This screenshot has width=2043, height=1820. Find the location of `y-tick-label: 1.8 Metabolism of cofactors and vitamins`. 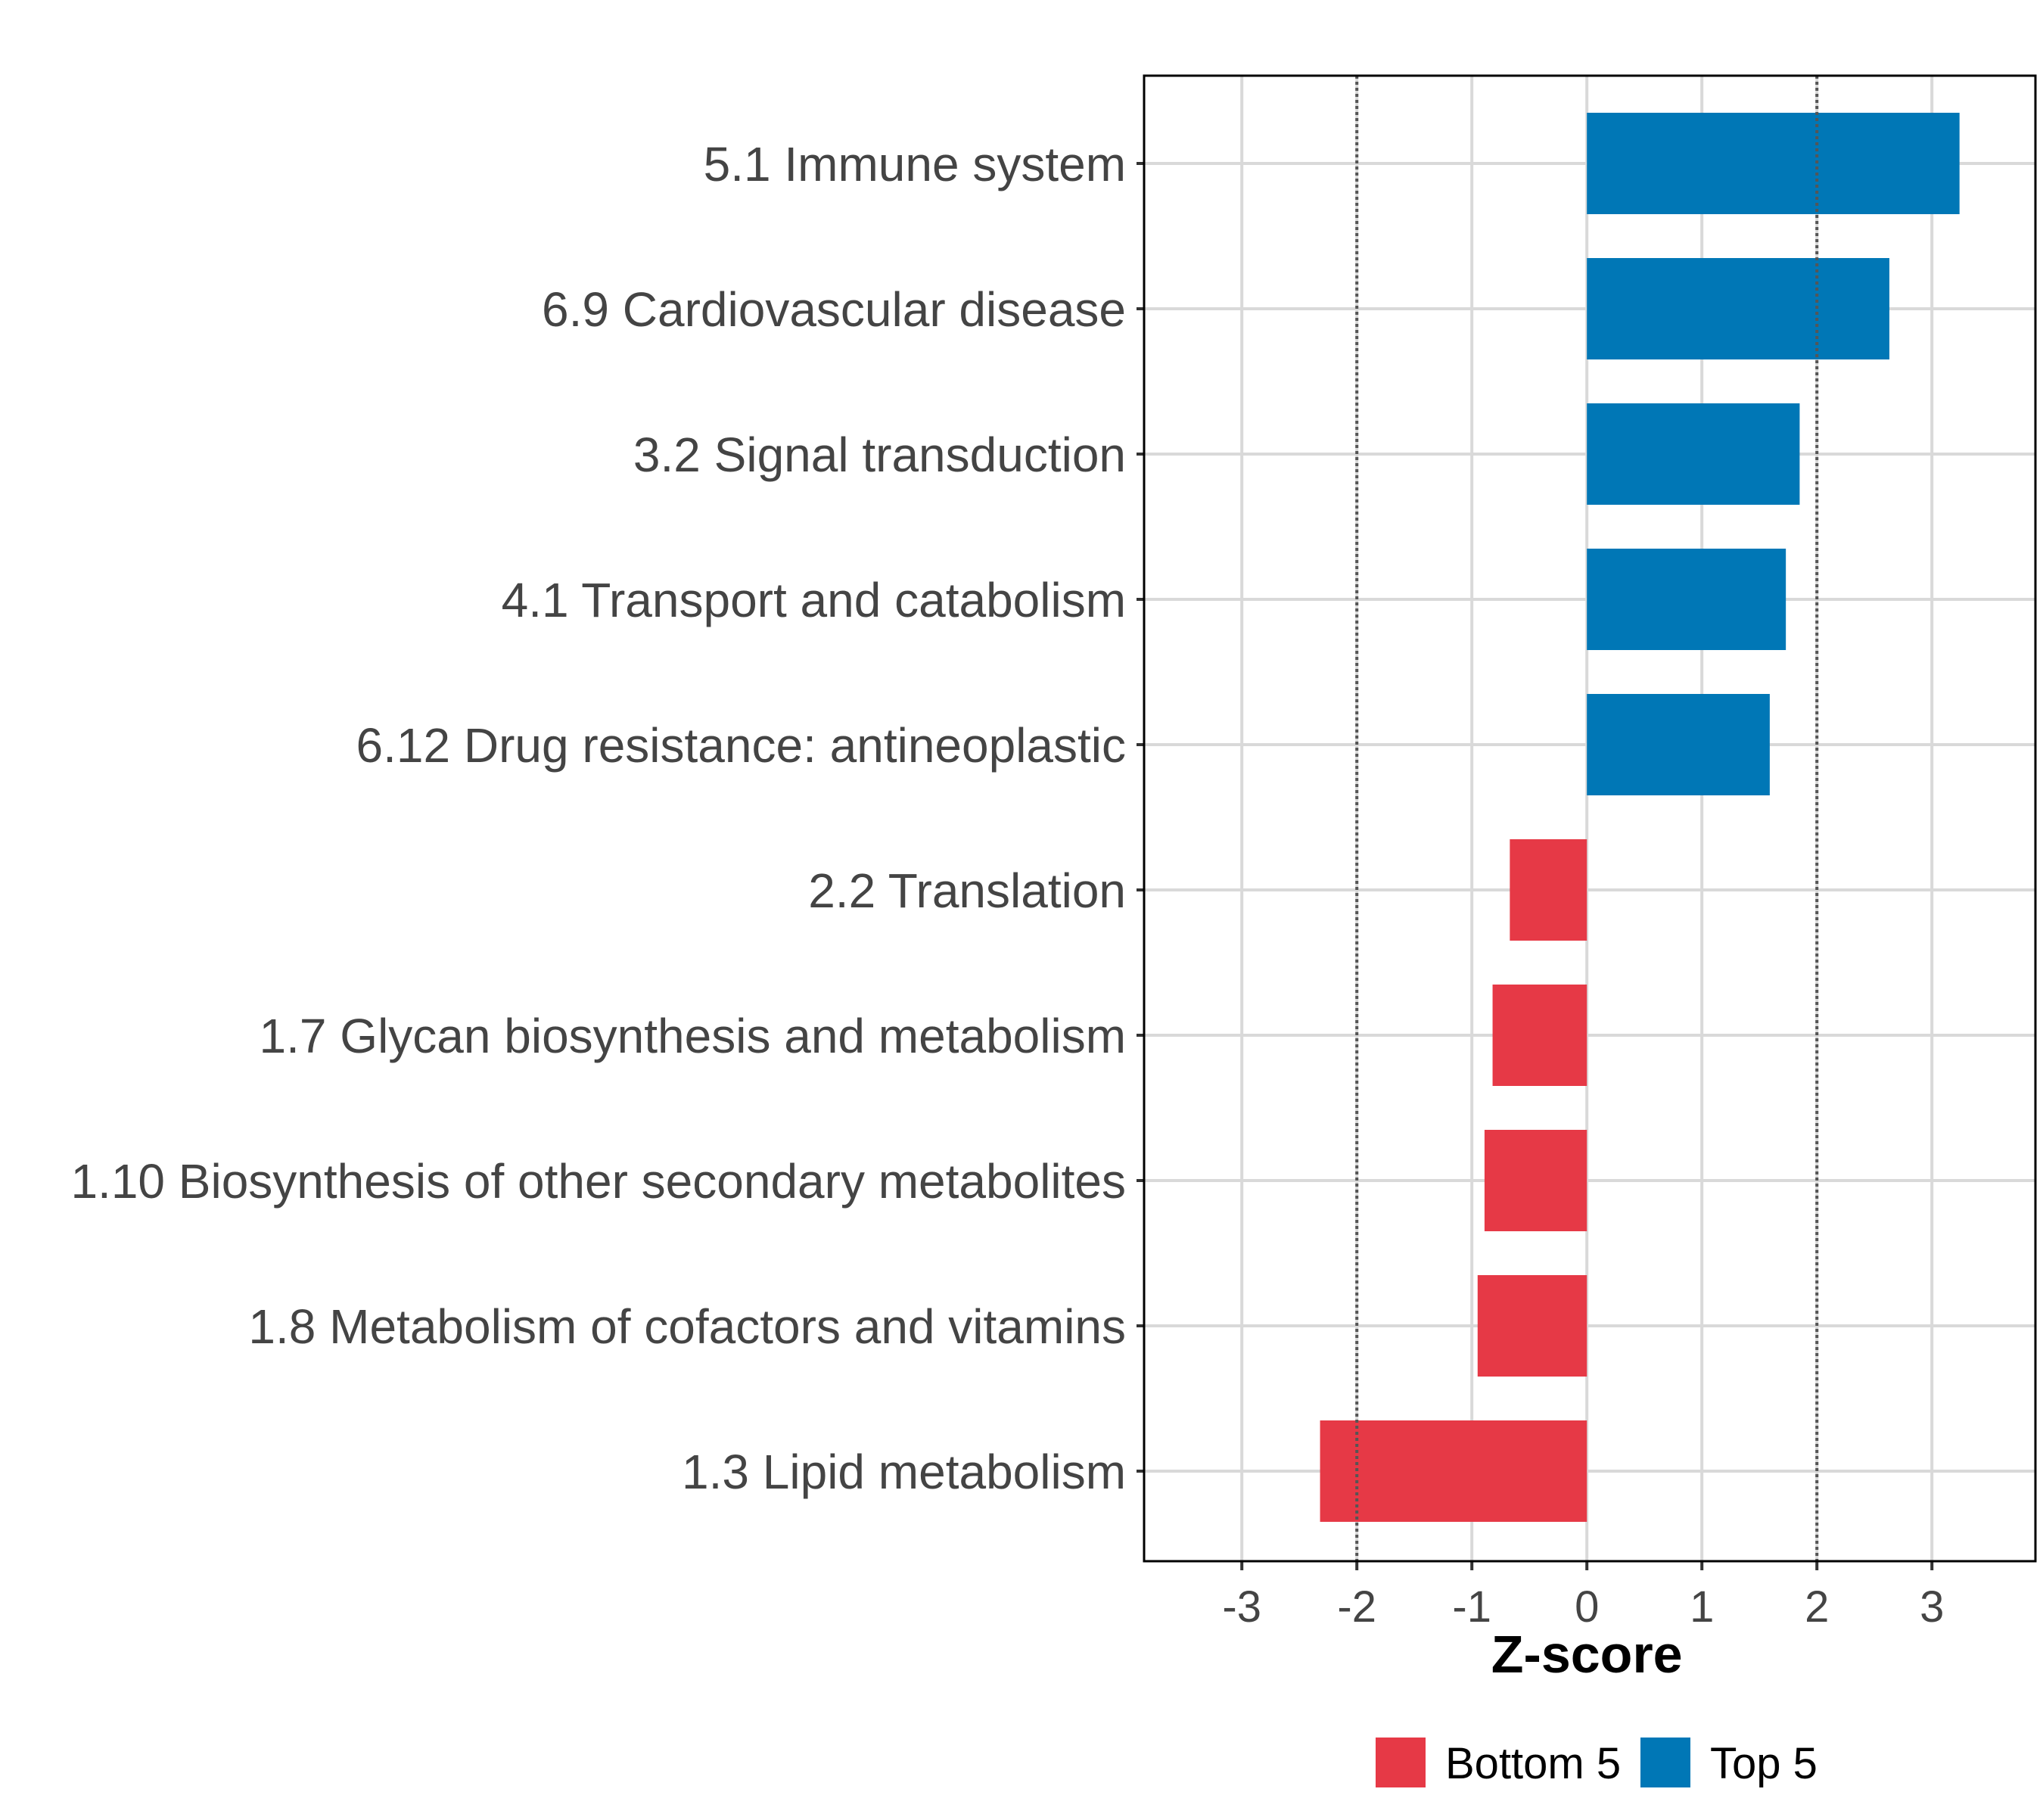

y-tick-label: 1.8 Metabolism of cofactors and vitamins is located at coordinates (687, 1326).